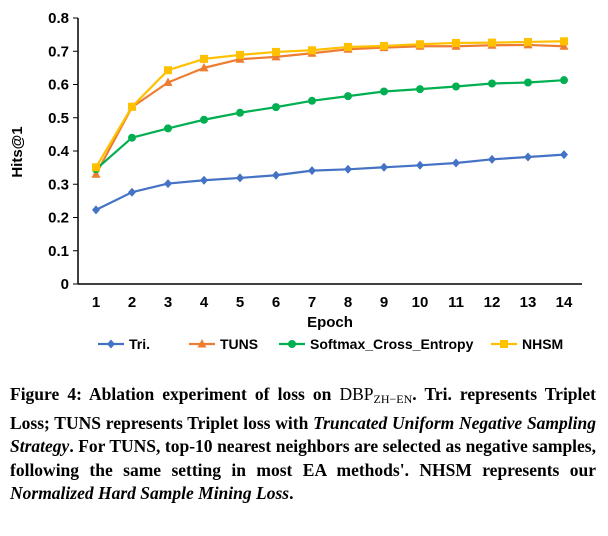 The height and width of the screenshot is (536, 608). What do you see at coordinates (240, 302) in the screenshot?
I see `x-tick-label: 5` at bounding box center [240, 302].